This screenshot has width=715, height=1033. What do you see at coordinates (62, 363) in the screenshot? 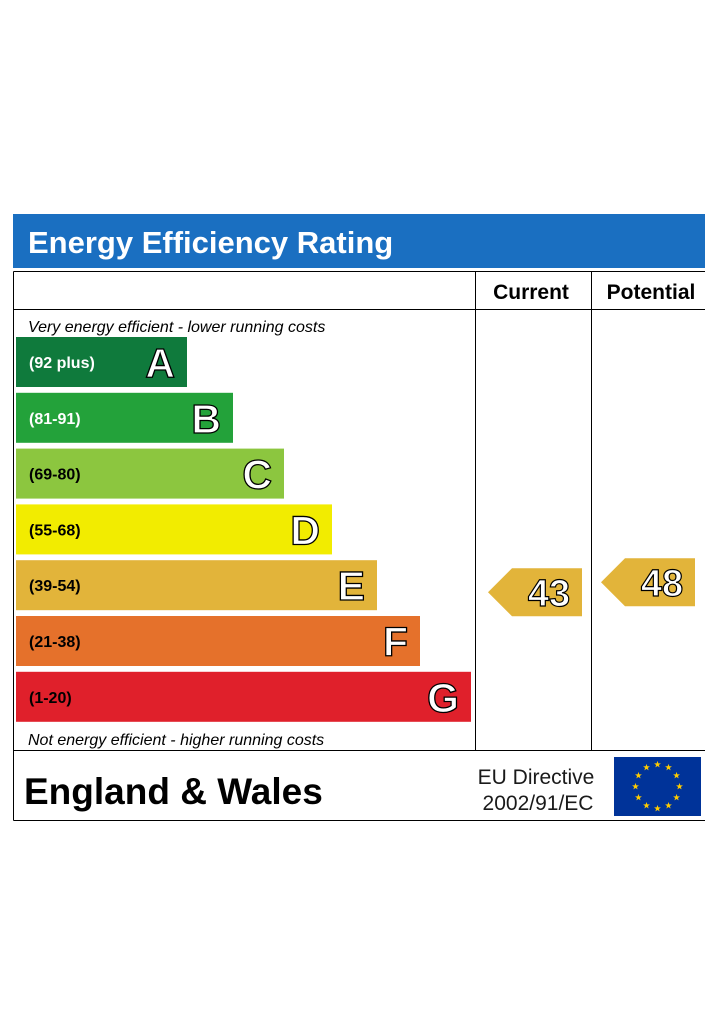
I see `band-range-a: (92 plus)` at bounding box center [62, 363].